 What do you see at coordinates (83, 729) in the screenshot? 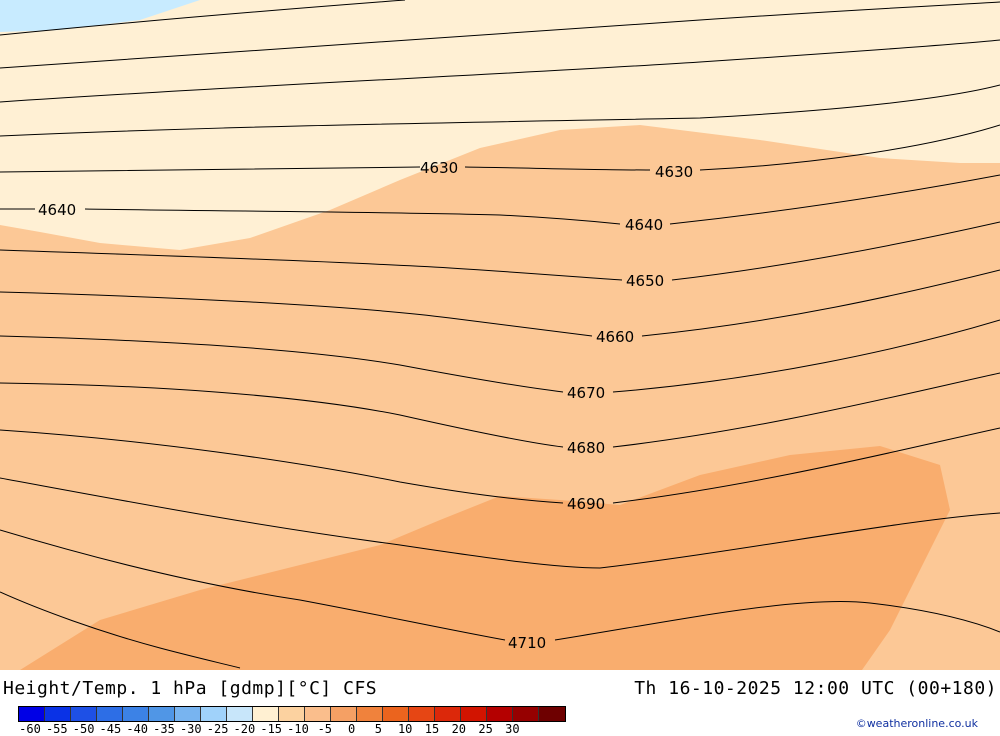
I see `legend-tick-label: -50` at bounding box center [83, 729].